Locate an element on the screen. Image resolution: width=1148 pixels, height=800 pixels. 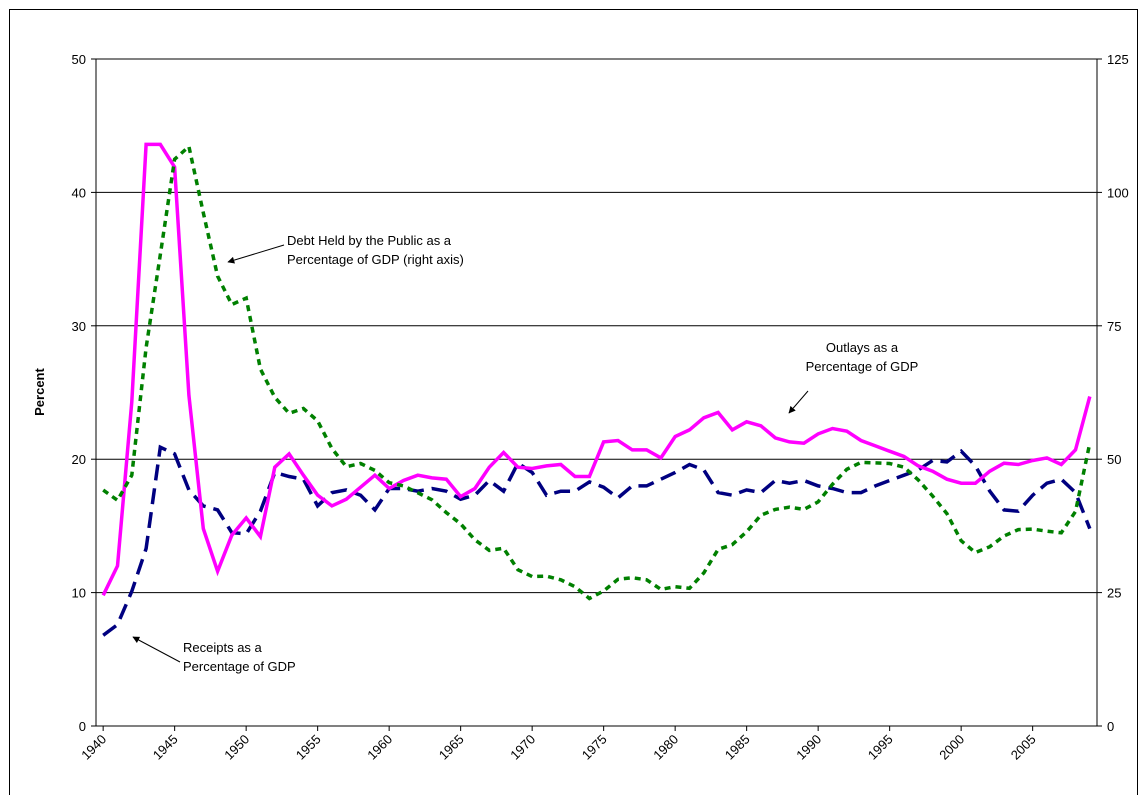
x-tick-label: 1985 is located at coordinates (737, 747).